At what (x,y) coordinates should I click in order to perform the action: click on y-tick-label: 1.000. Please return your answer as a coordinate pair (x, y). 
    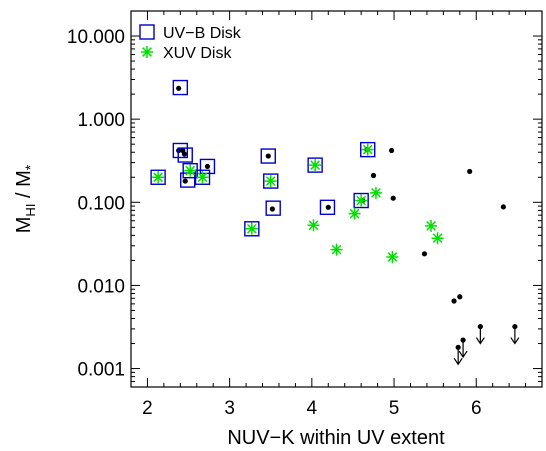
    Looking at the image, I should click on (101, 120).